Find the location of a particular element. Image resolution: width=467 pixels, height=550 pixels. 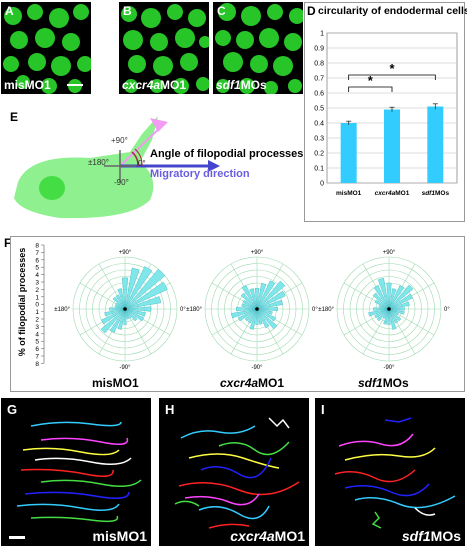

panel-h-caption-rest: MO1 is located at coordinates (289, 536).